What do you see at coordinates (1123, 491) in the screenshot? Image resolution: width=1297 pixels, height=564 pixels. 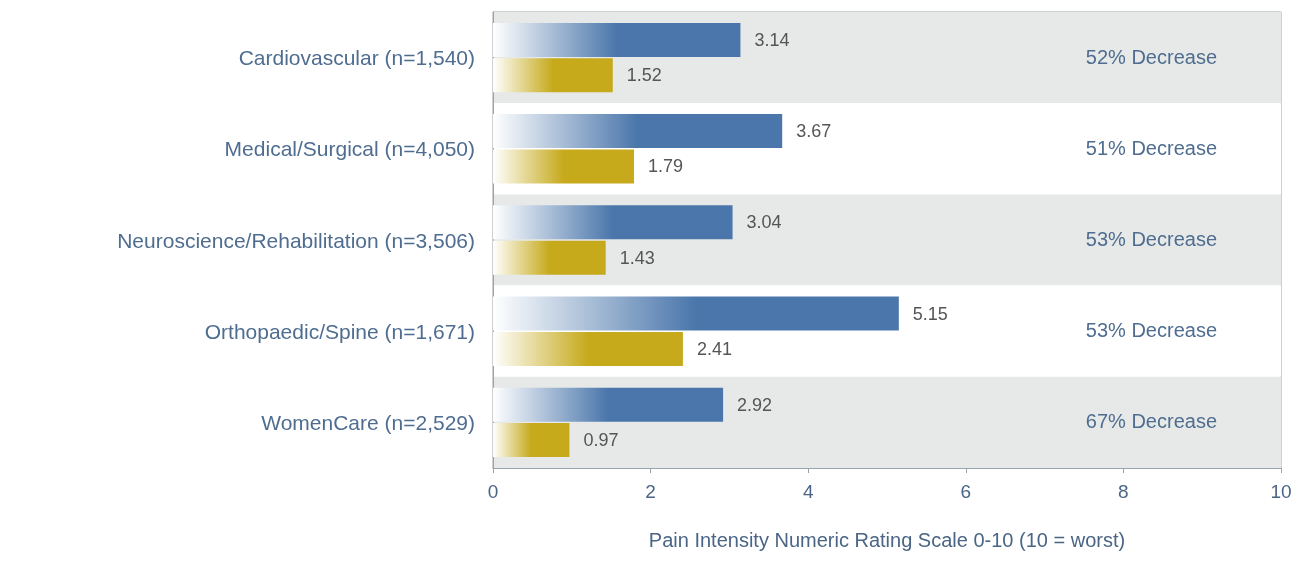 I see `x-tick-label: 8` at bounding box center [1123, 491].